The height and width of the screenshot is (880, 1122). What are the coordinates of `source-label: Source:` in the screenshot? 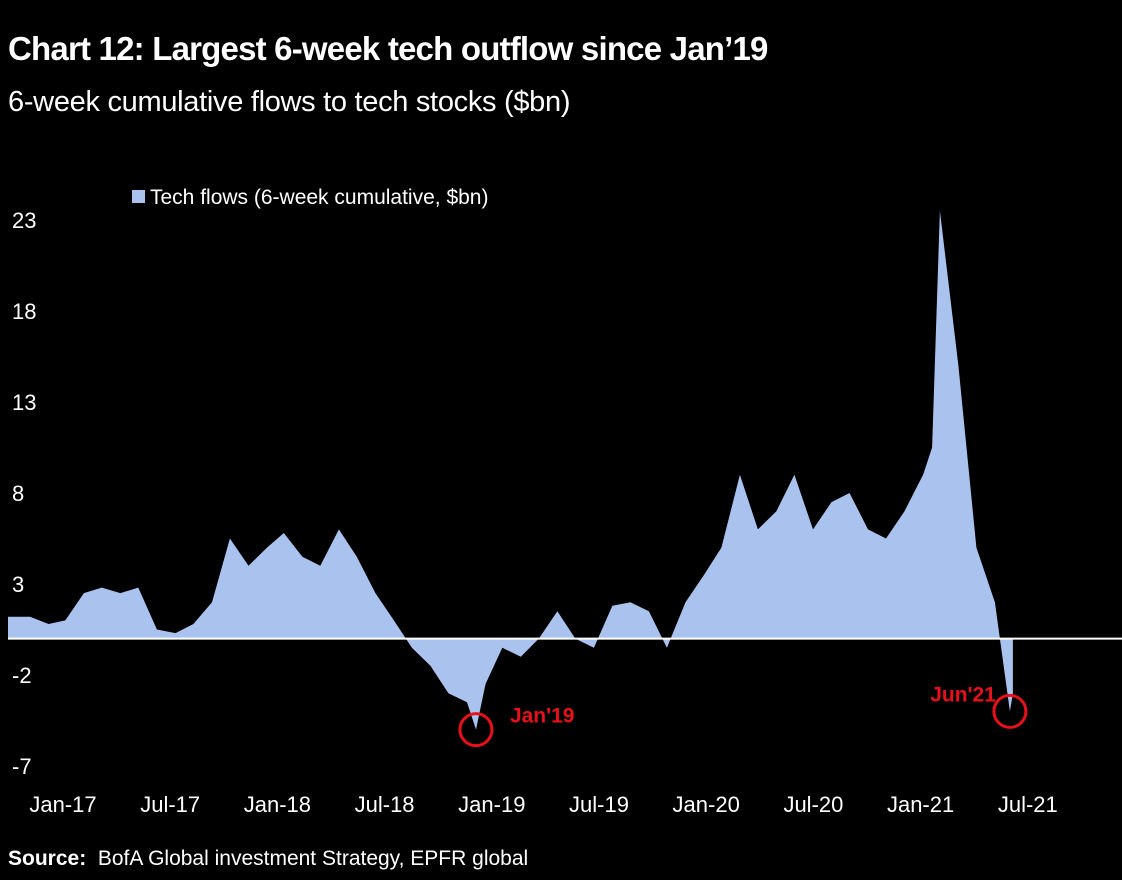 It's located at (47, 858).